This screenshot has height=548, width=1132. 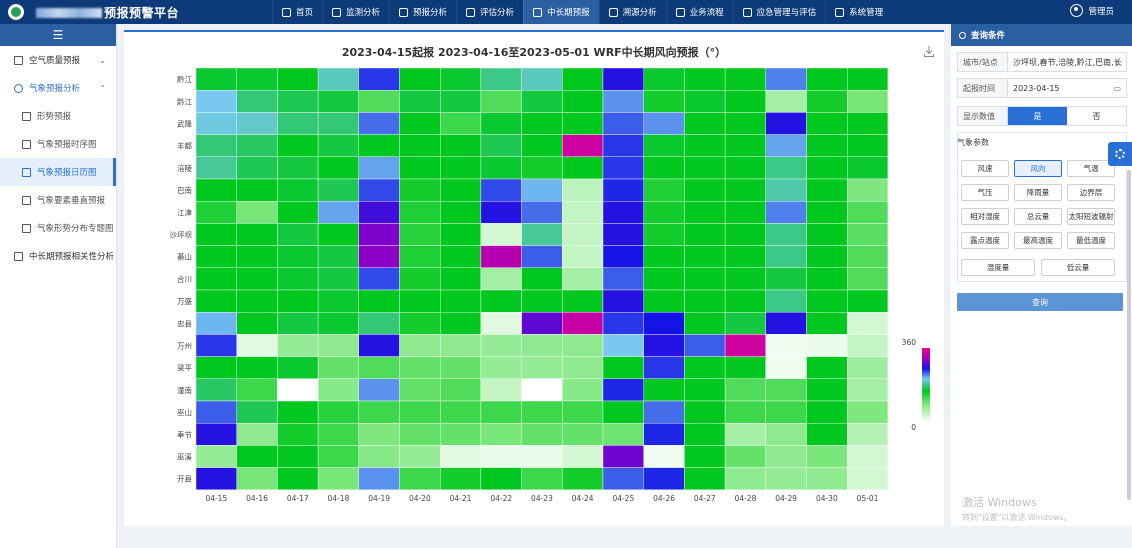 What do you see at coordinates (297, 12) in the screenshot?
I see `nav-item-0: 首页` at bounding box center [297, 12].